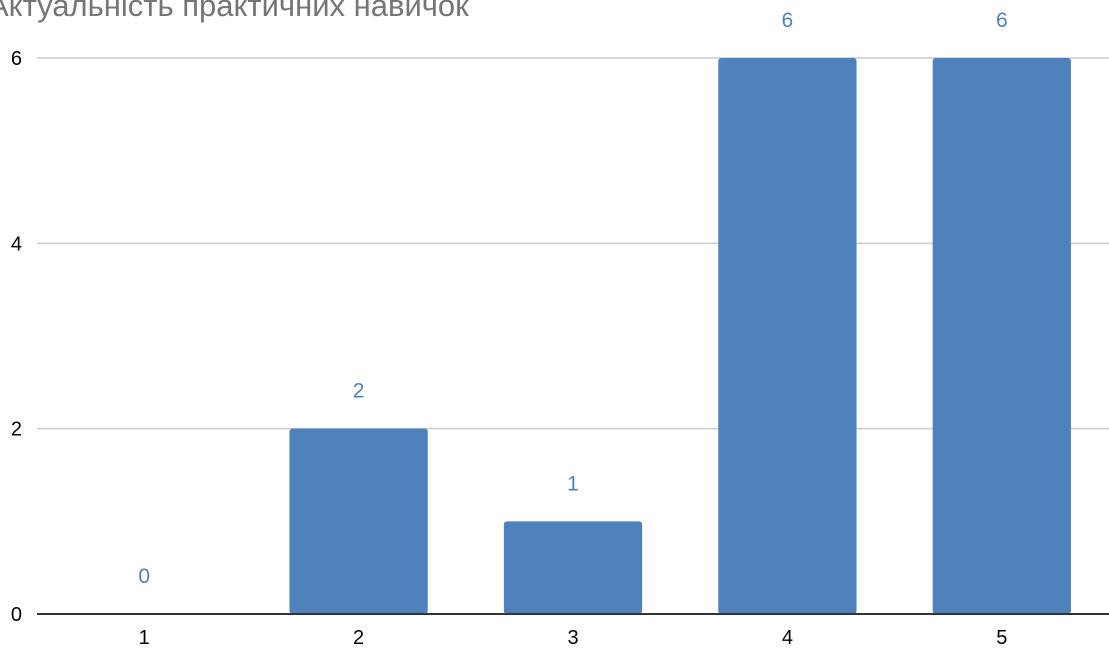  Describe the element at coordinates (16, 430) in the screenshot. I see `y-tick-label: 2` at that location.